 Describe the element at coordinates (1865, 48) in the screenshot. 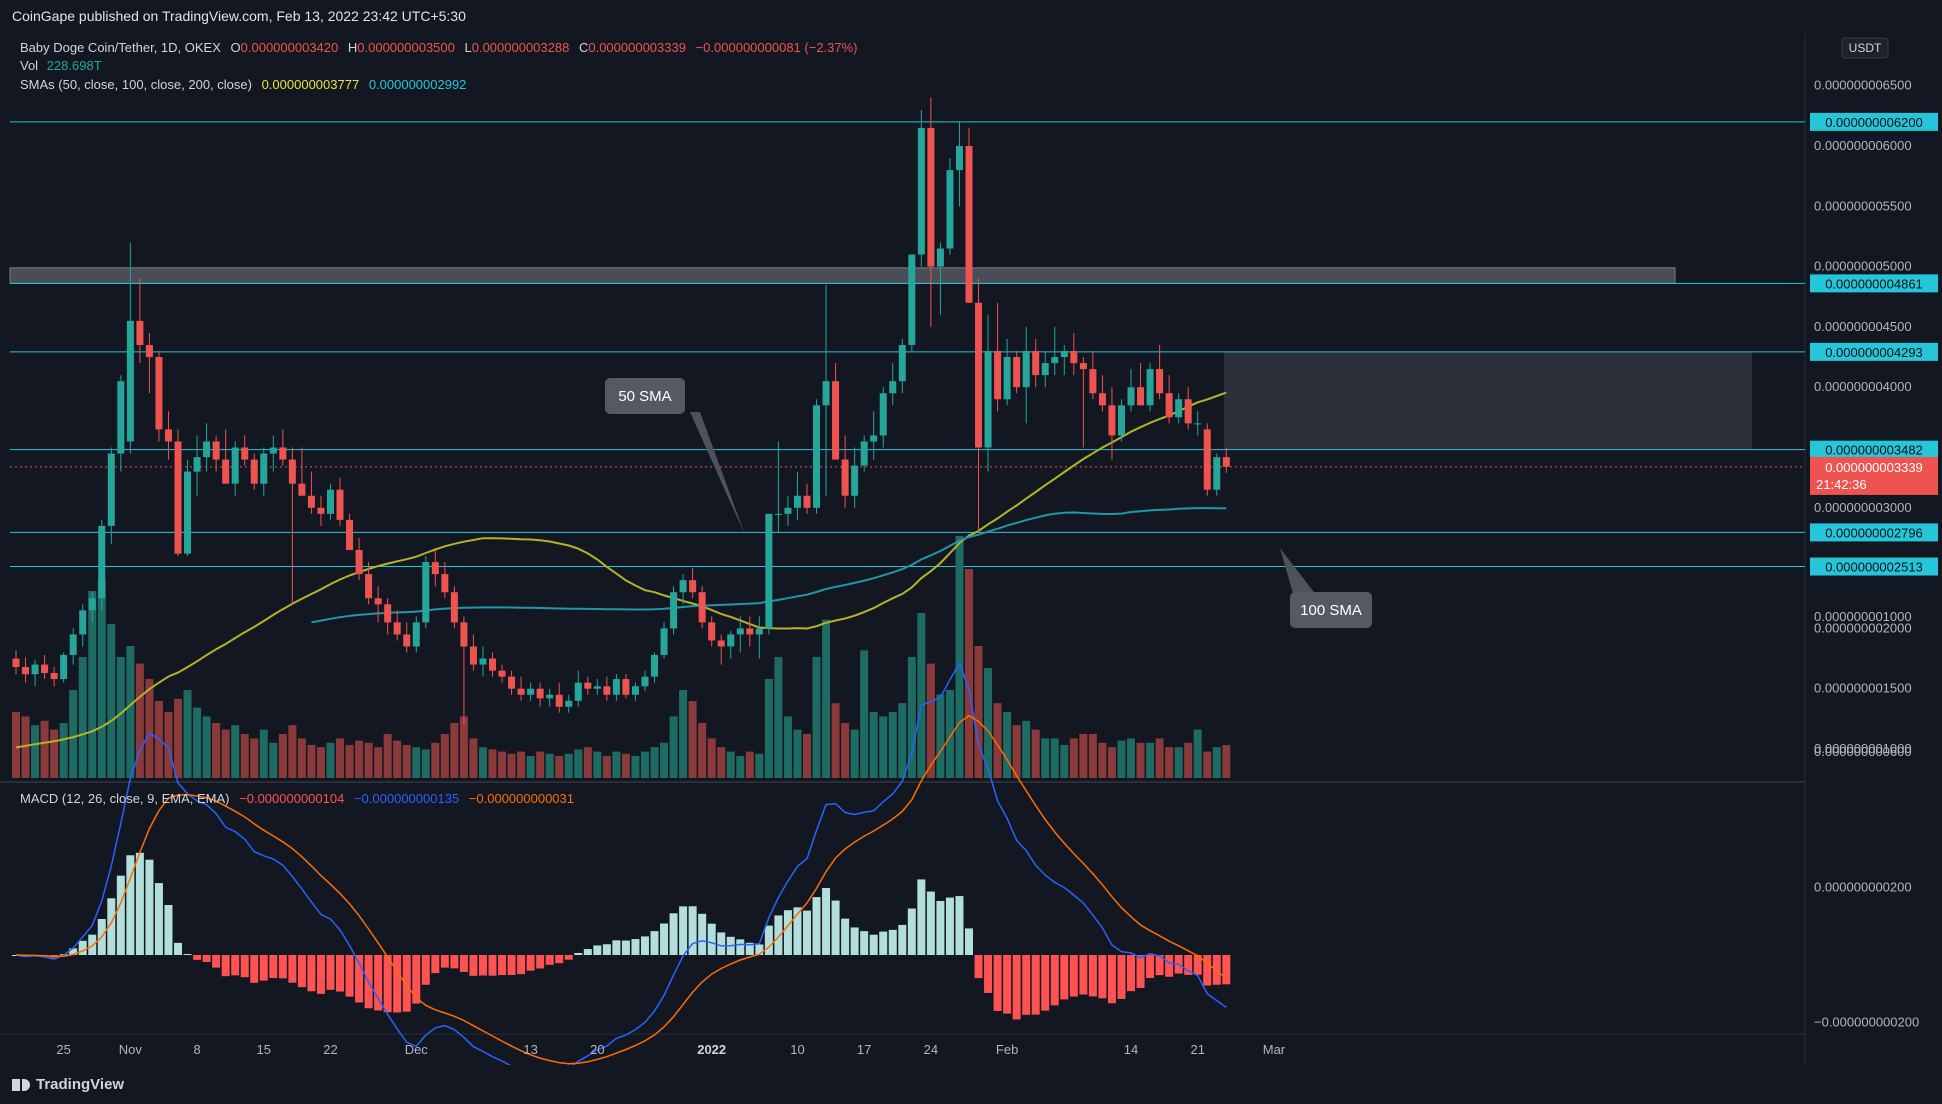

I see `currency-label: USDT` at that location.